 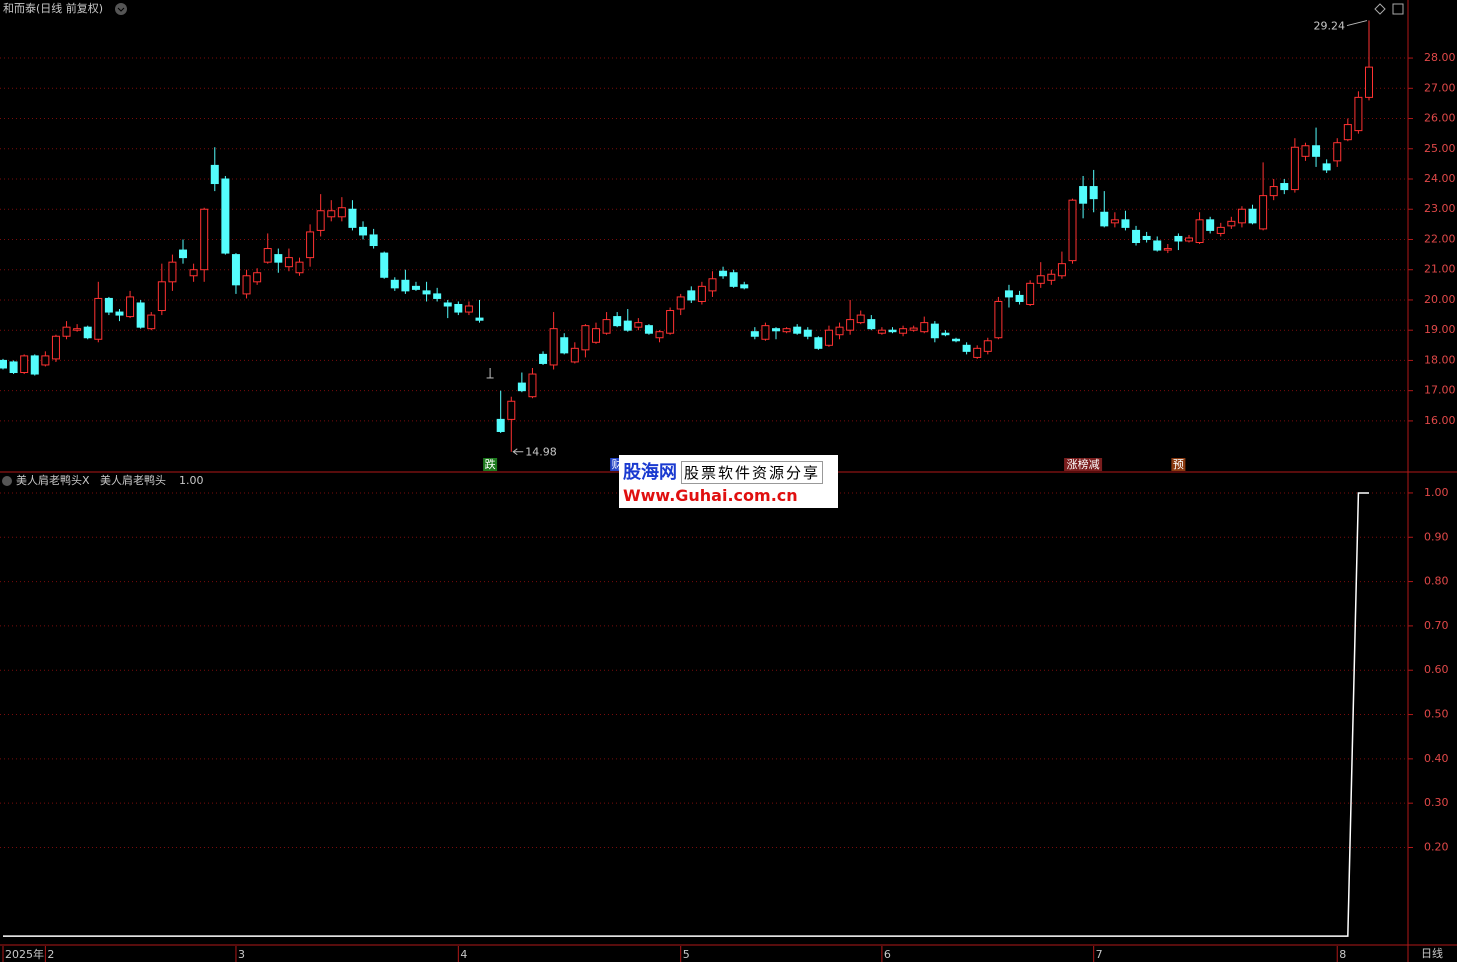 I want to click on y-tick-label: 25.00, so click(x=1440, y=148).